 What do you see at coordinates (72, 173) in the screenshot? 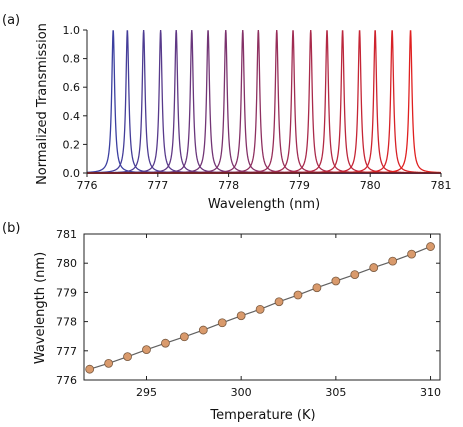
I see `panel-a-y-tick-label: 0.0` at bounding box center [72, 173].